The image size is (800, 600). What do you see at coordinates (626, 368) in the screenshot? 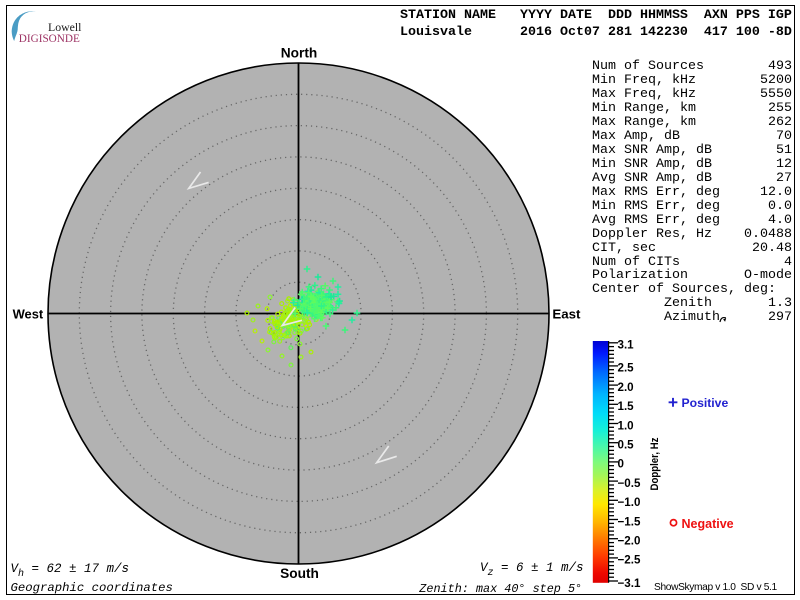
I see `svg-text: 2.5` at bounding box center [626, 368].